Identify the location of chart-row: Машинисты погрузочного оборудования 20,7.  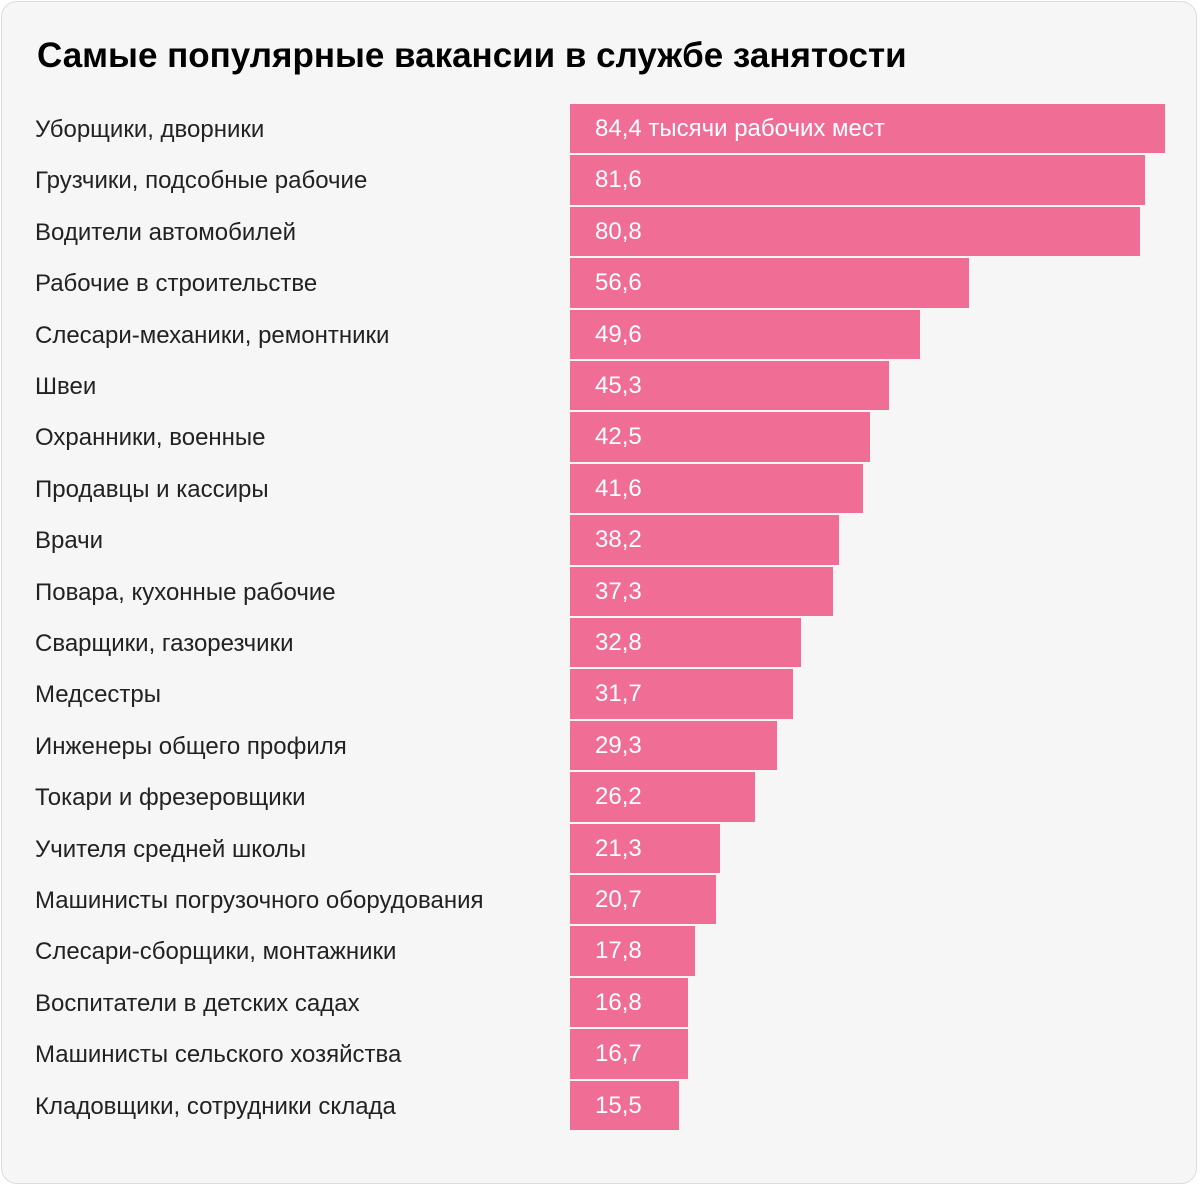
(600, 900).